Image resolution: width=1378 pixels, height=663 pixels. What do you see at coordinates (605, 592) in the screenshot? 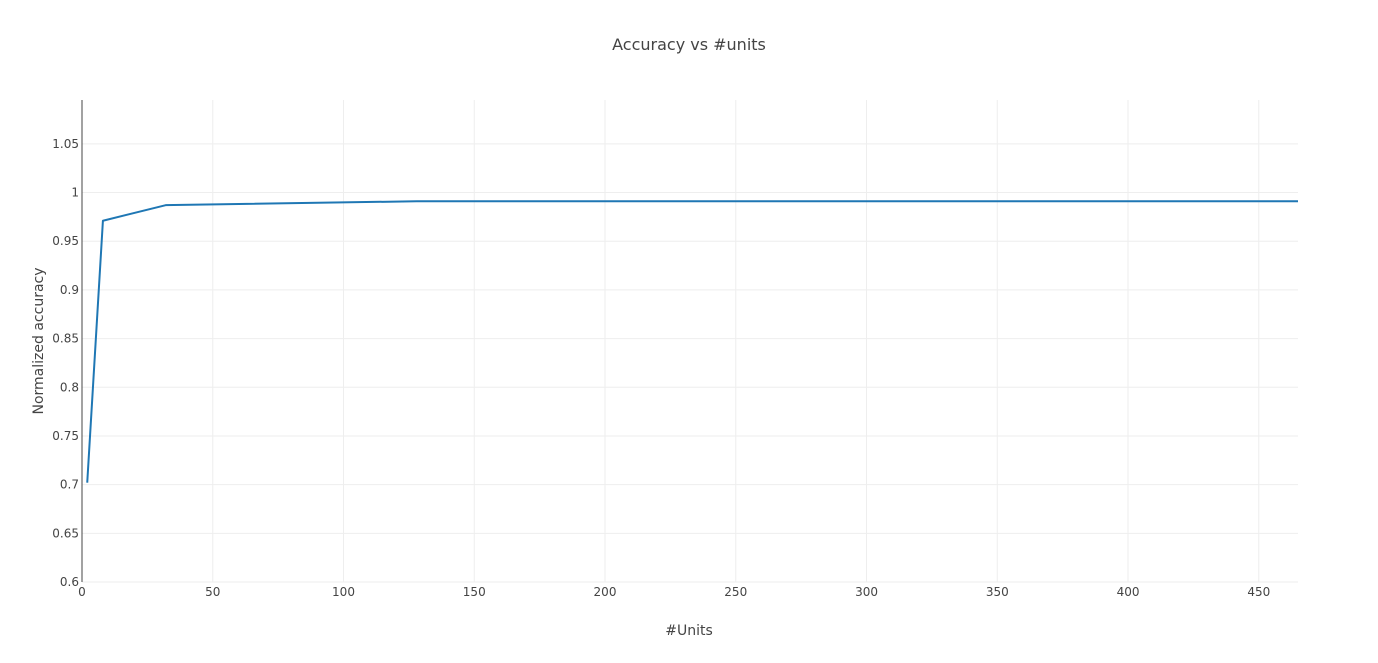
I see `x-tick-label: 200` at bounding box center [605, 592].